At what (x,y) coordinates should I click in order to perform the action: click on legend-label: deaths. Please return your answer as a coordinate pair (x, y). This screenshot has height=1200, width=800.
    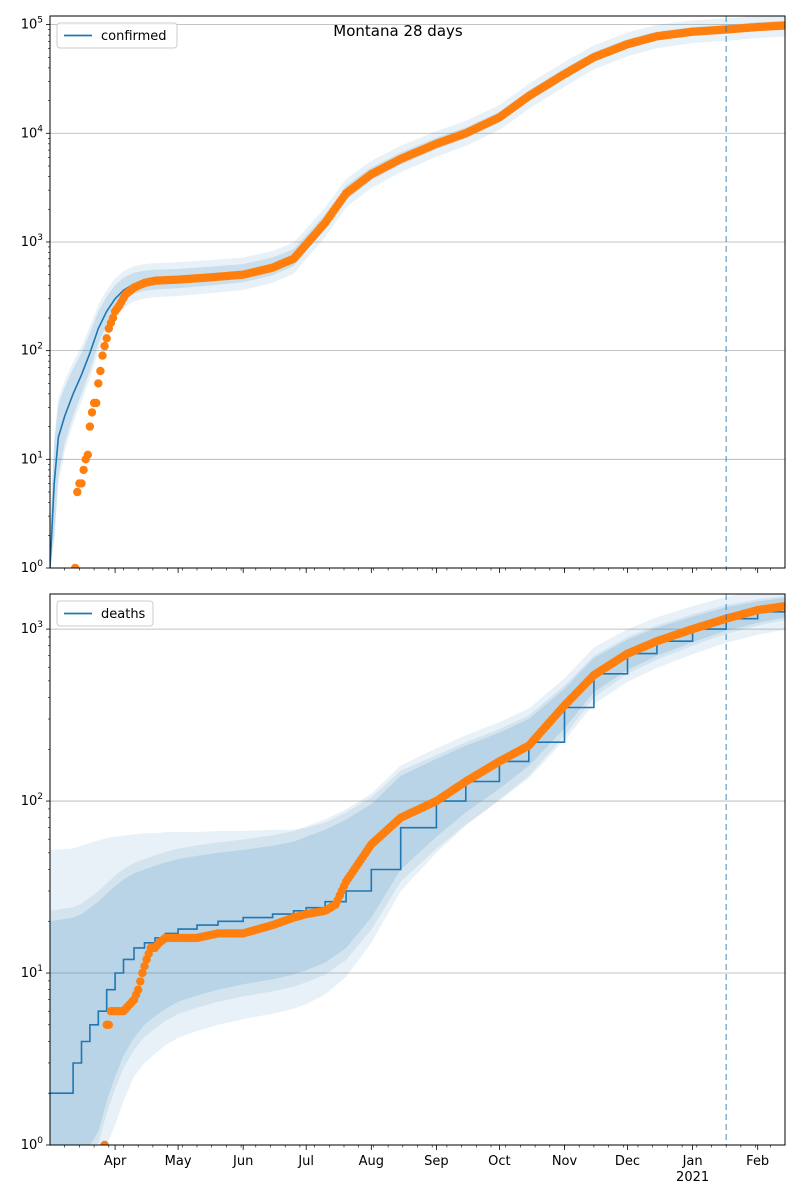
    Looking at the image, I should click on (123, 614).